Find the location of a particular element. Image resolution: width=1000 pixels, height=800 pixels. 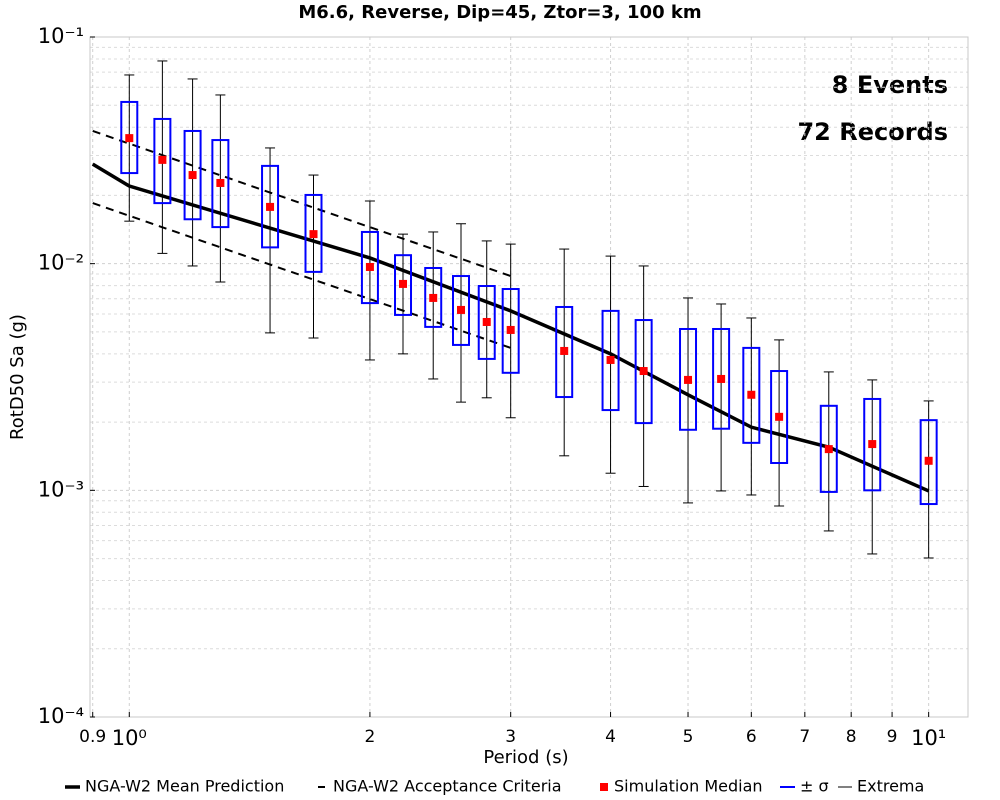

legend-label: Simulation Median is located at coordinates (688, 786).